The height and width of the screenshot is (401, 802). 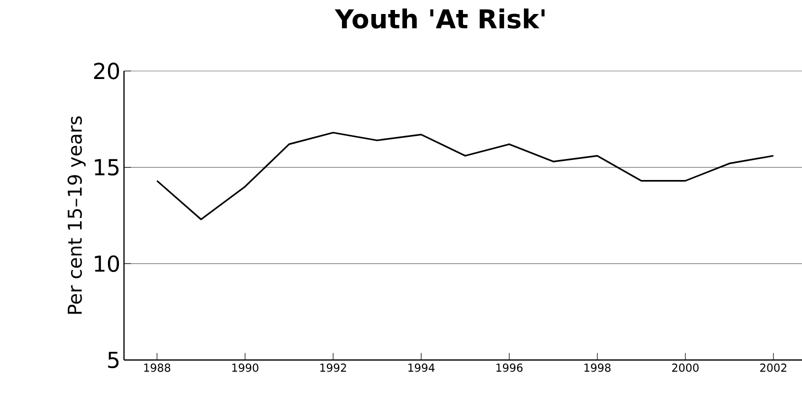 I want to click on x-tick-label: 2000, so click(x=685, y=368).